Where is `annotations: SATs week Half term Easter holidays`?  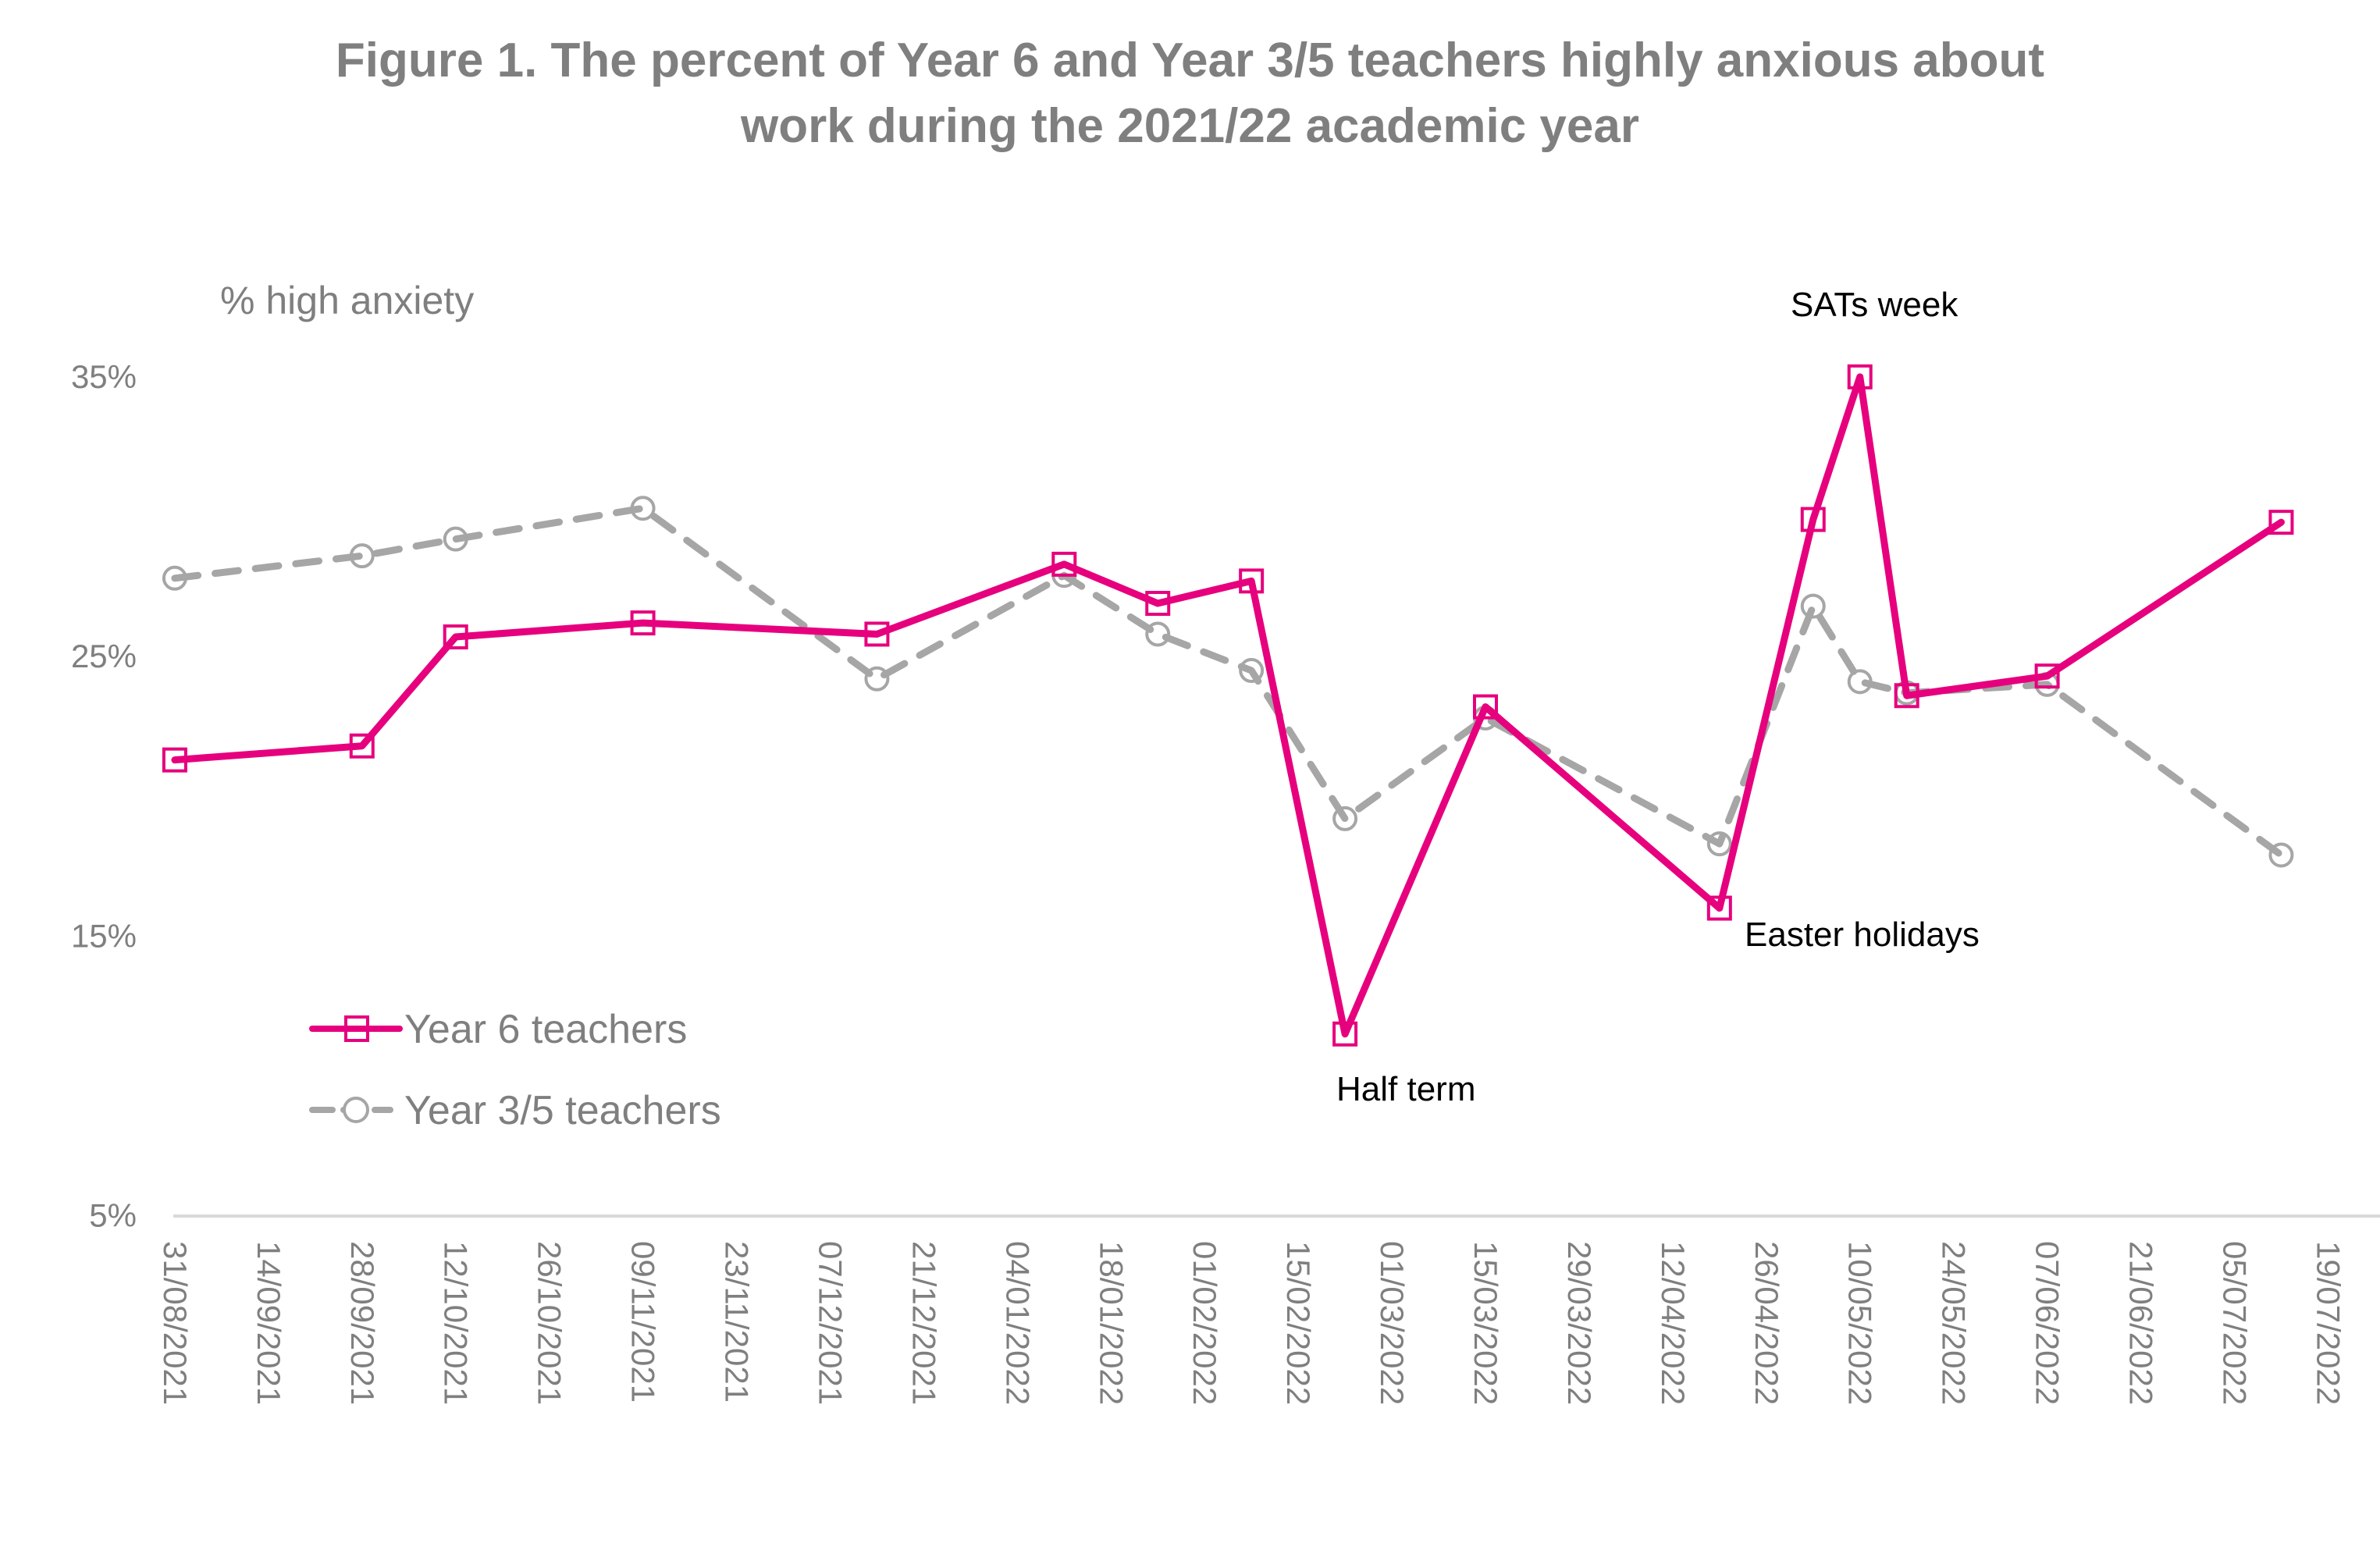 annotations: SATs week Half term Easter holidays is located at coordinates (1658, 697).